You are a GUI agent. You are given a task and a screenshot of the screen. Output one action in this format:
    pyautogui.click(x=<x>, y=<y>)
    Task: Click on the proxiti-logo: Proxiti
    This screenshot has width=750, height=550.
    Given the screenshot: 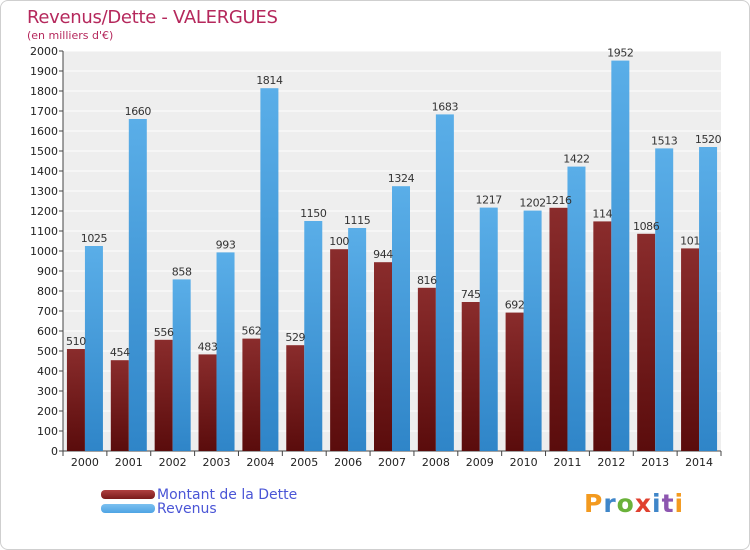 What is the action you would take?
    pyautogui.click(x=634, y=503)
    